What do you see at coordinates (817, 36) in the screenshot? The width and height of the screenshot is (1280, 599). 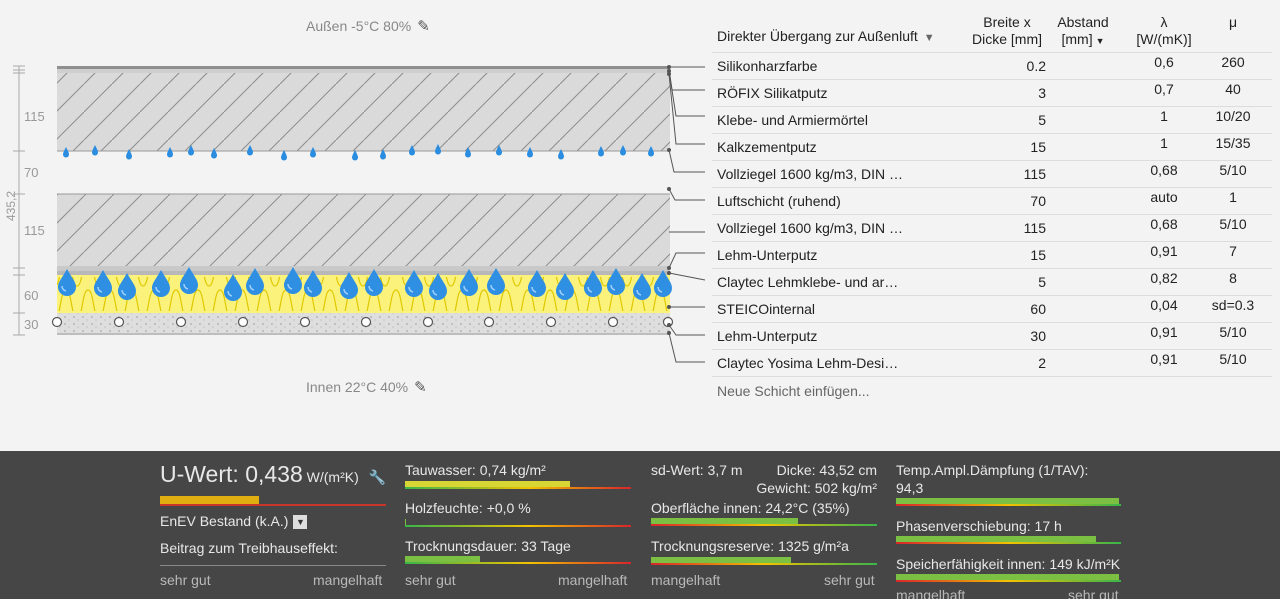 I see `boundary-condition-label: Direkter Übergang zur Außenluft` at bounding box center [817, 36].